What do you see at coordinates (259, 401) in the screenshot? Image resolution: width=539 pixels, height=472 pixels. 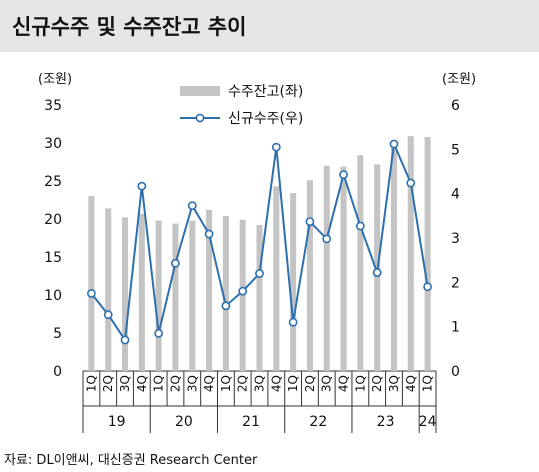 I see `chart-axes` at bounding box center [259, 401].